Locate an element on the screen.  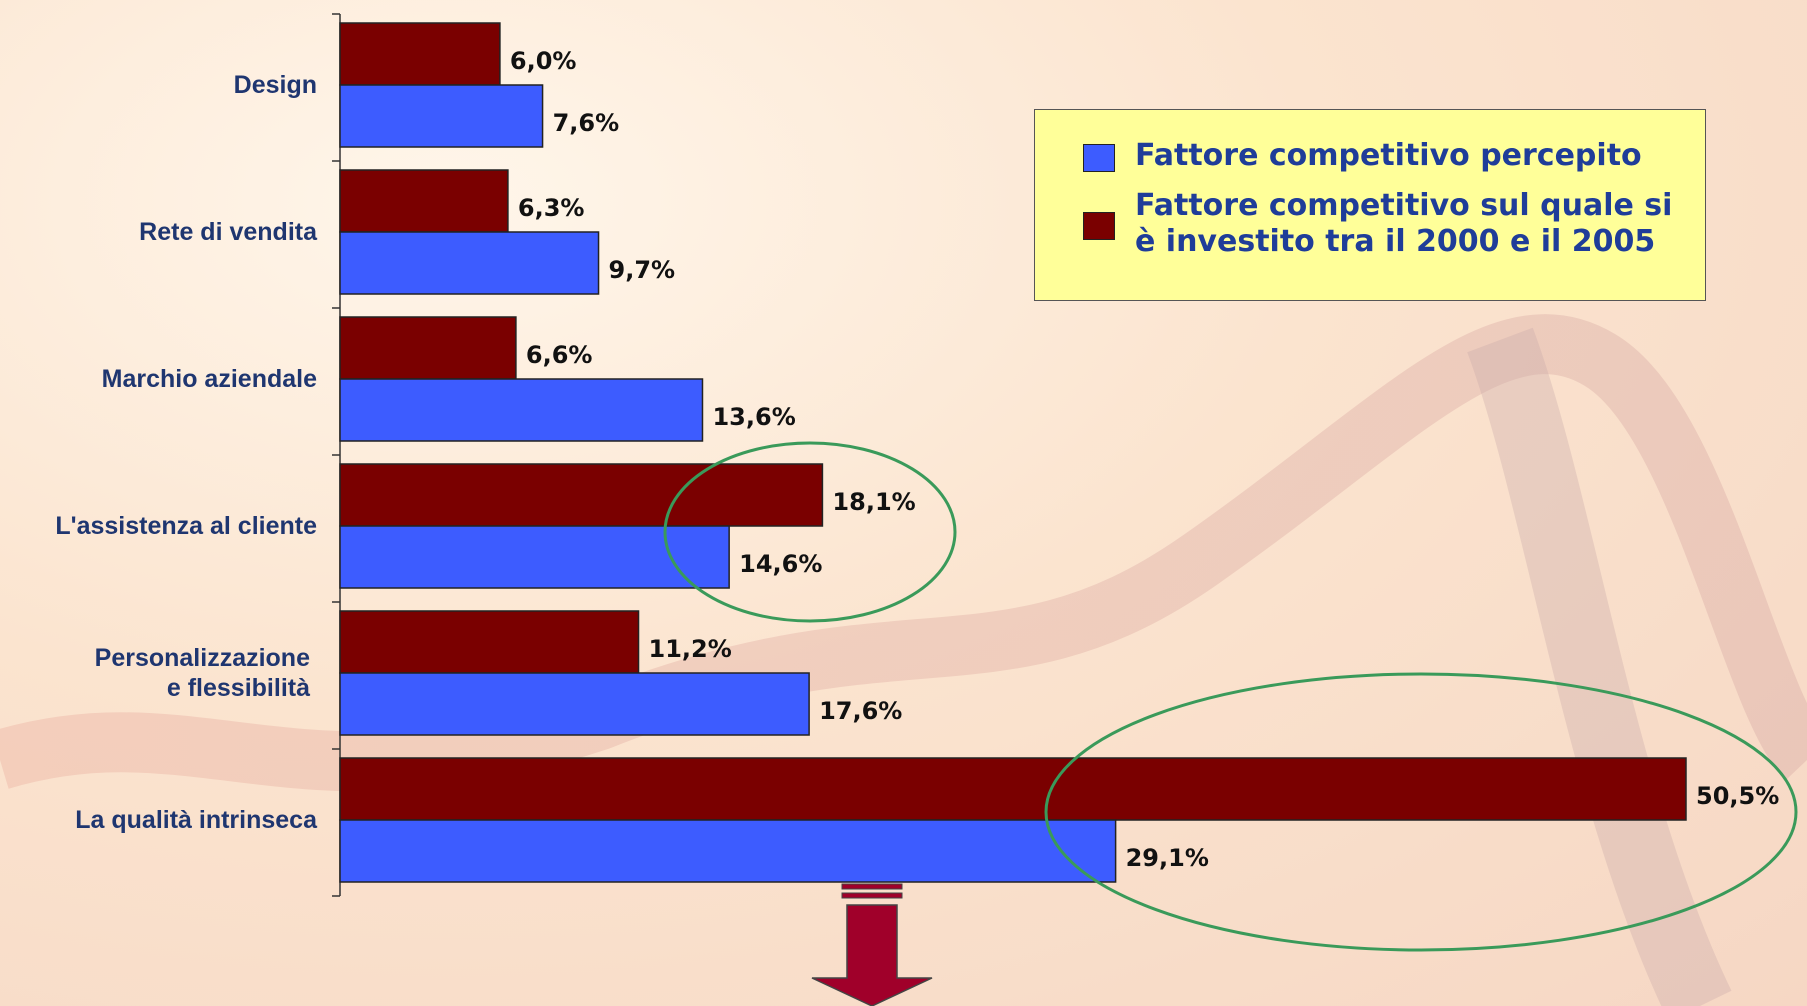
value-label: 11,2% is located at coordinates (690, 649).